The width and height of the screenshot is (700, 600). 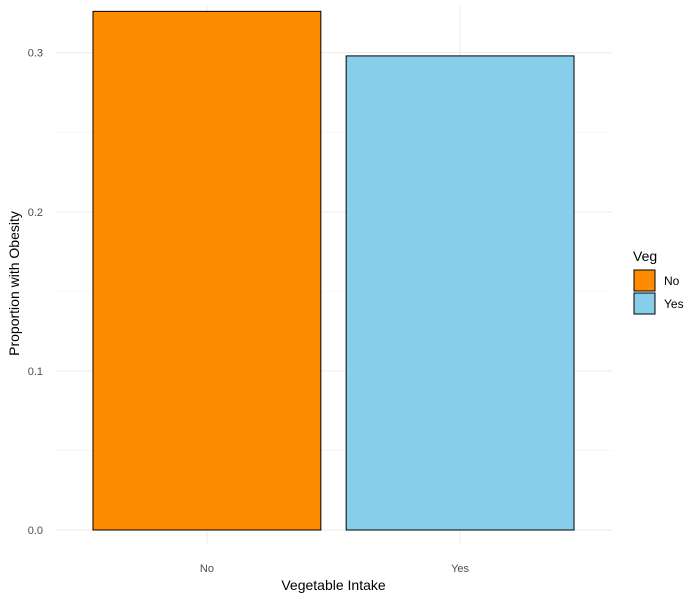 I want to click on x-axis-title: Vegetable Intake, so click(x=333, y=585).